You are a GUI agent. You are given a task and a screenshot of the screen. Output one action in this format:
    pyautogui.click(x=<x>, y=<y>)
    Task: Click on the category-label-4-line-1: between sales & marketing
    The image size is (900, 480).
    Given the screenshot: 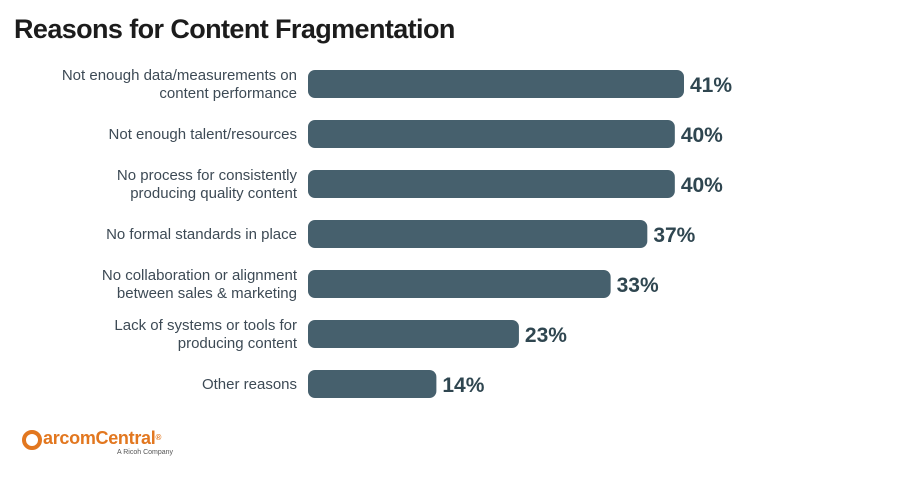 What is the action you would take?
    pyautogui.click(x=207, y=293)
    